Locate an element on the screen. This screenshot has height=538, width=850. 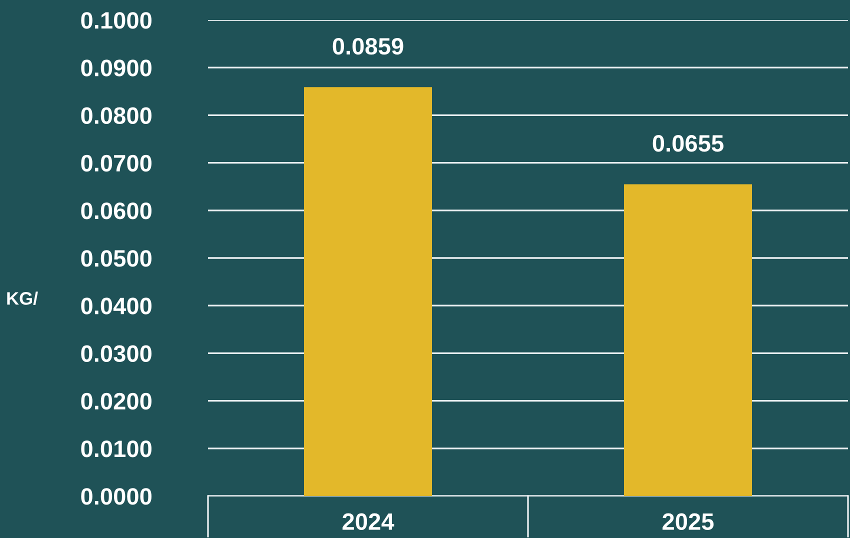
data-label: 0.0859 is located at coordinates (368, 46).